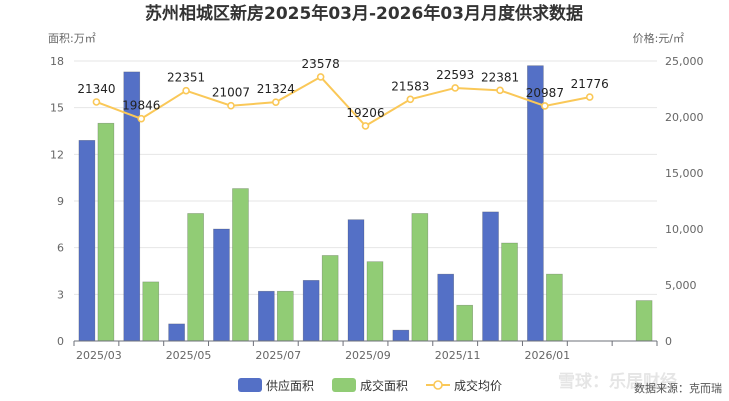 The width and height of the screenshot is (729, 401). Describe the element at coordinates (547, 355) in the screenshot. I see `x-tick-label: 2026/01` at that location.